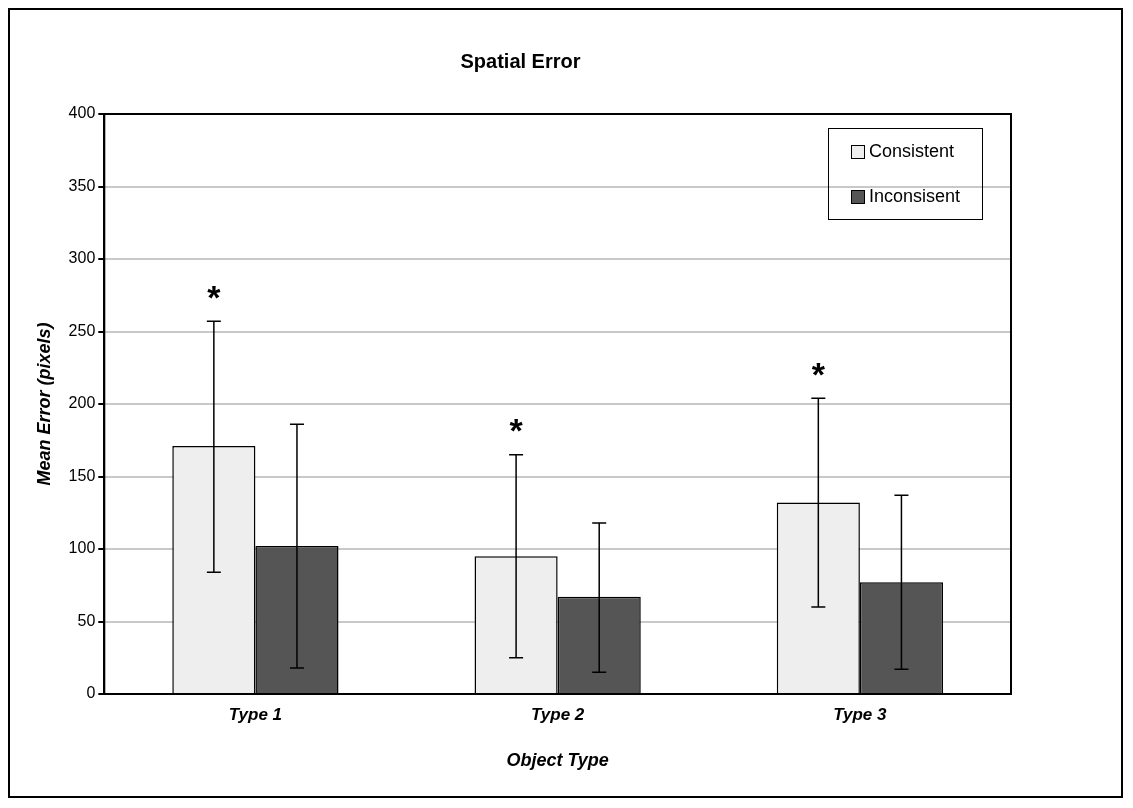  Describe the element at coordinates (860, 714) in the screenshot. I see `x-tick-label: Type 3` at that location.